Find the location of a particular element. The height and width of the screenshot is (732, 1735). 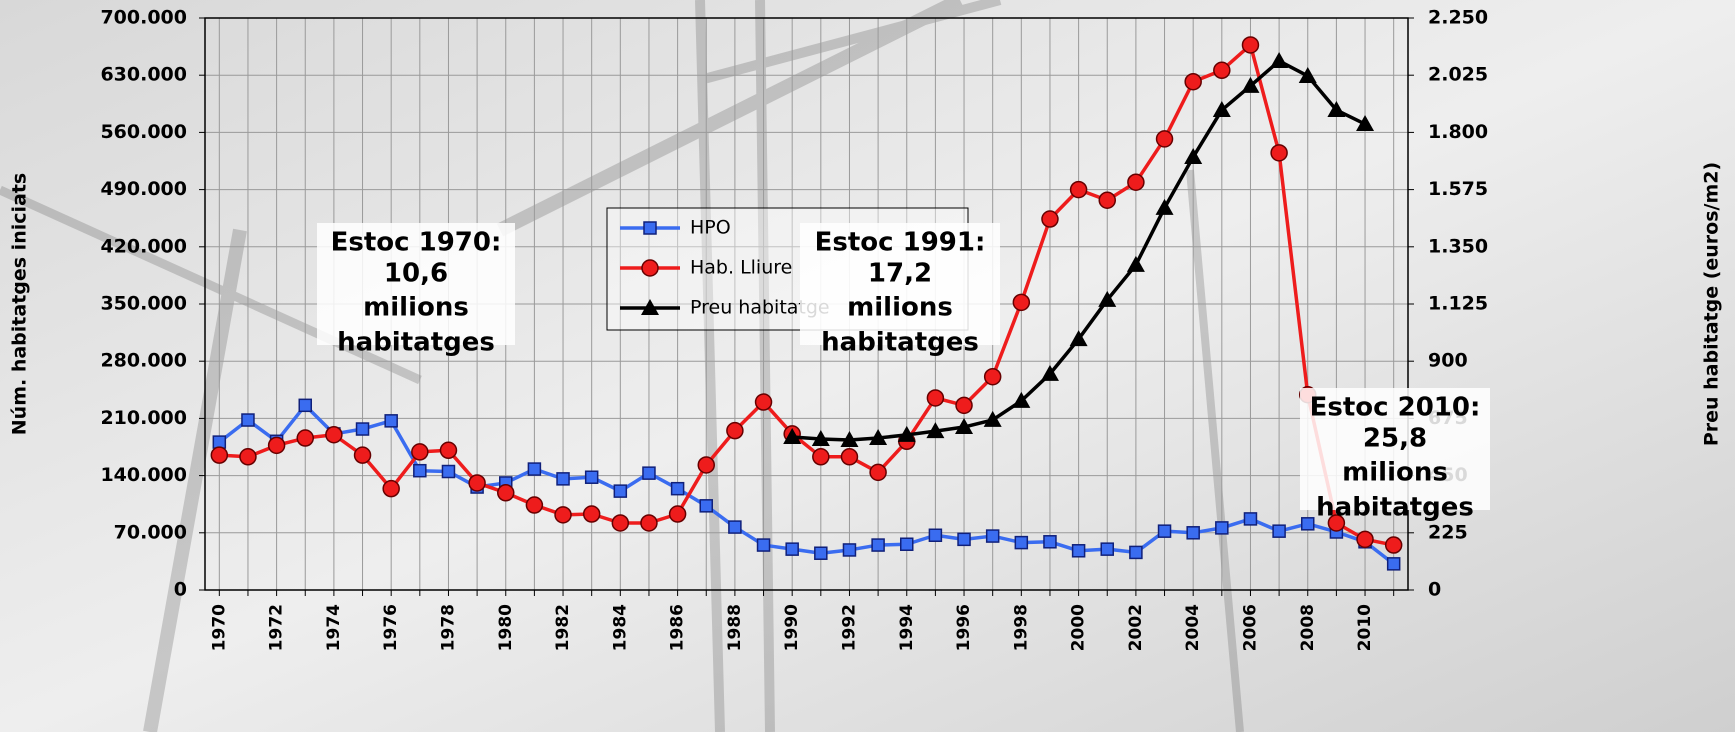

x-tick-label: 2008 is located at coordinates (1308, 627).